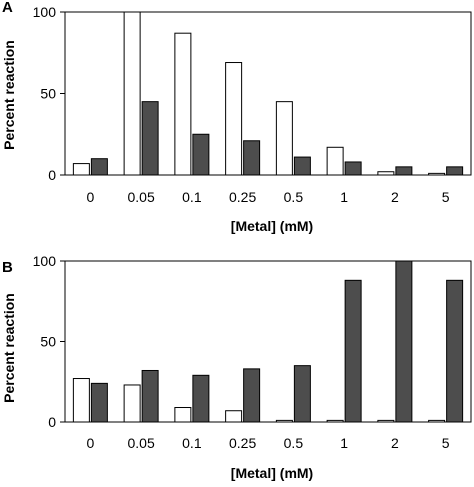 The image size is (474, 487). Describe the element at coordinates (272, 473) in the screenshot. I see `panel-b-x-axis-label: [Metal] (mM)` at that location.